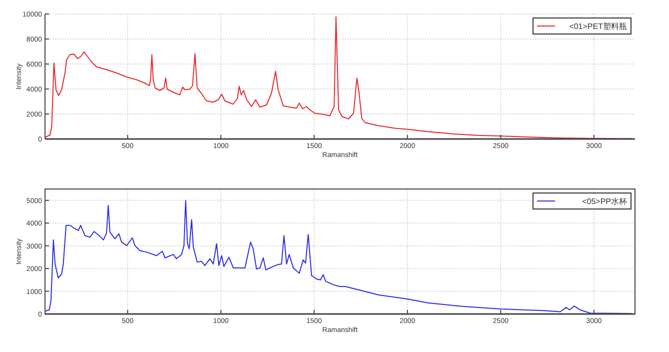 The image size is (669, 352). Describe the element at coordinates (582, 201) in the screenshot. I see `legend: <05>PP水杯` at that location.